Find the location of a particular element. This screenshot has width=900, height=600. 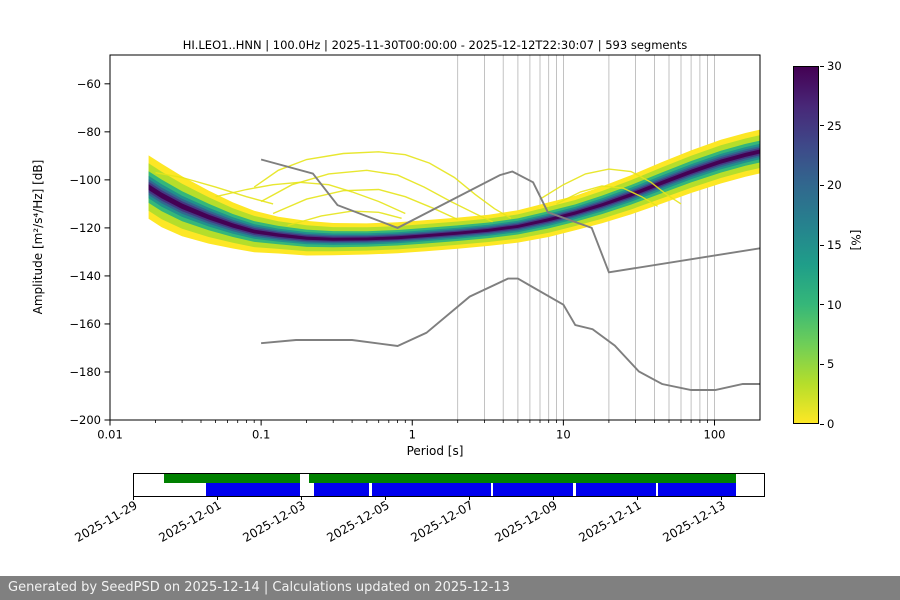

colorbar-gradient is located at coordinates (806, 245).